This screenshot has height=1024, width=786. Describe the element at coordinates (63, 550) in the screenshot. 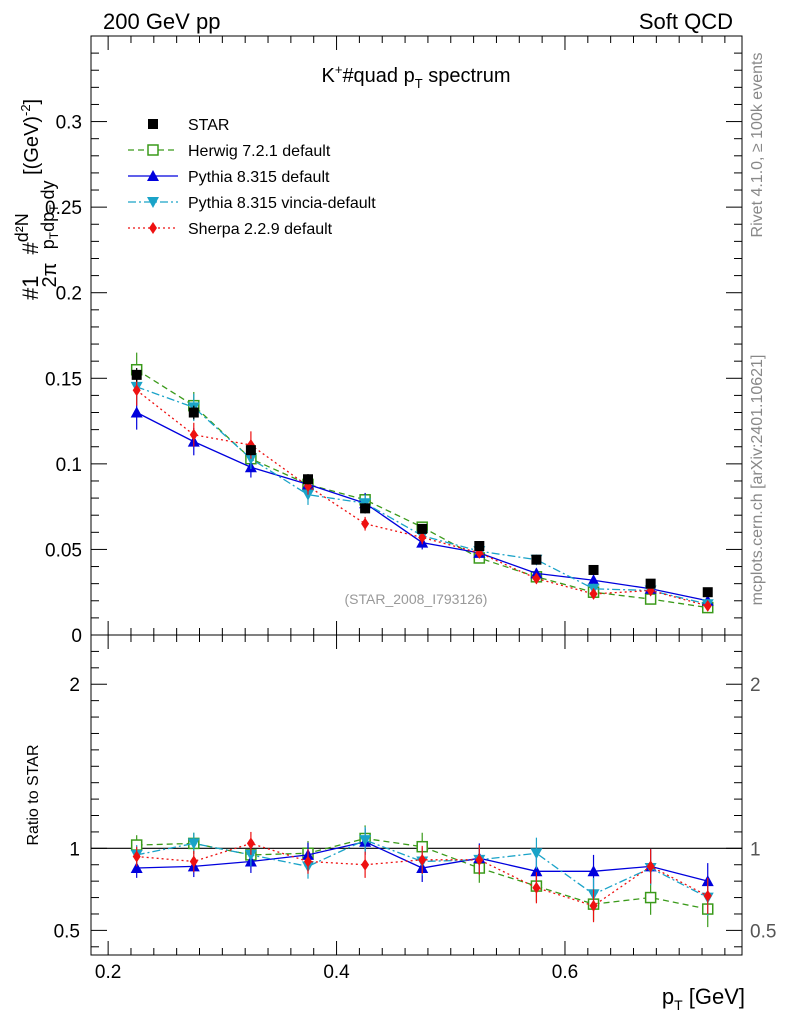

I see `y-tick-label: 0.05` at that location.